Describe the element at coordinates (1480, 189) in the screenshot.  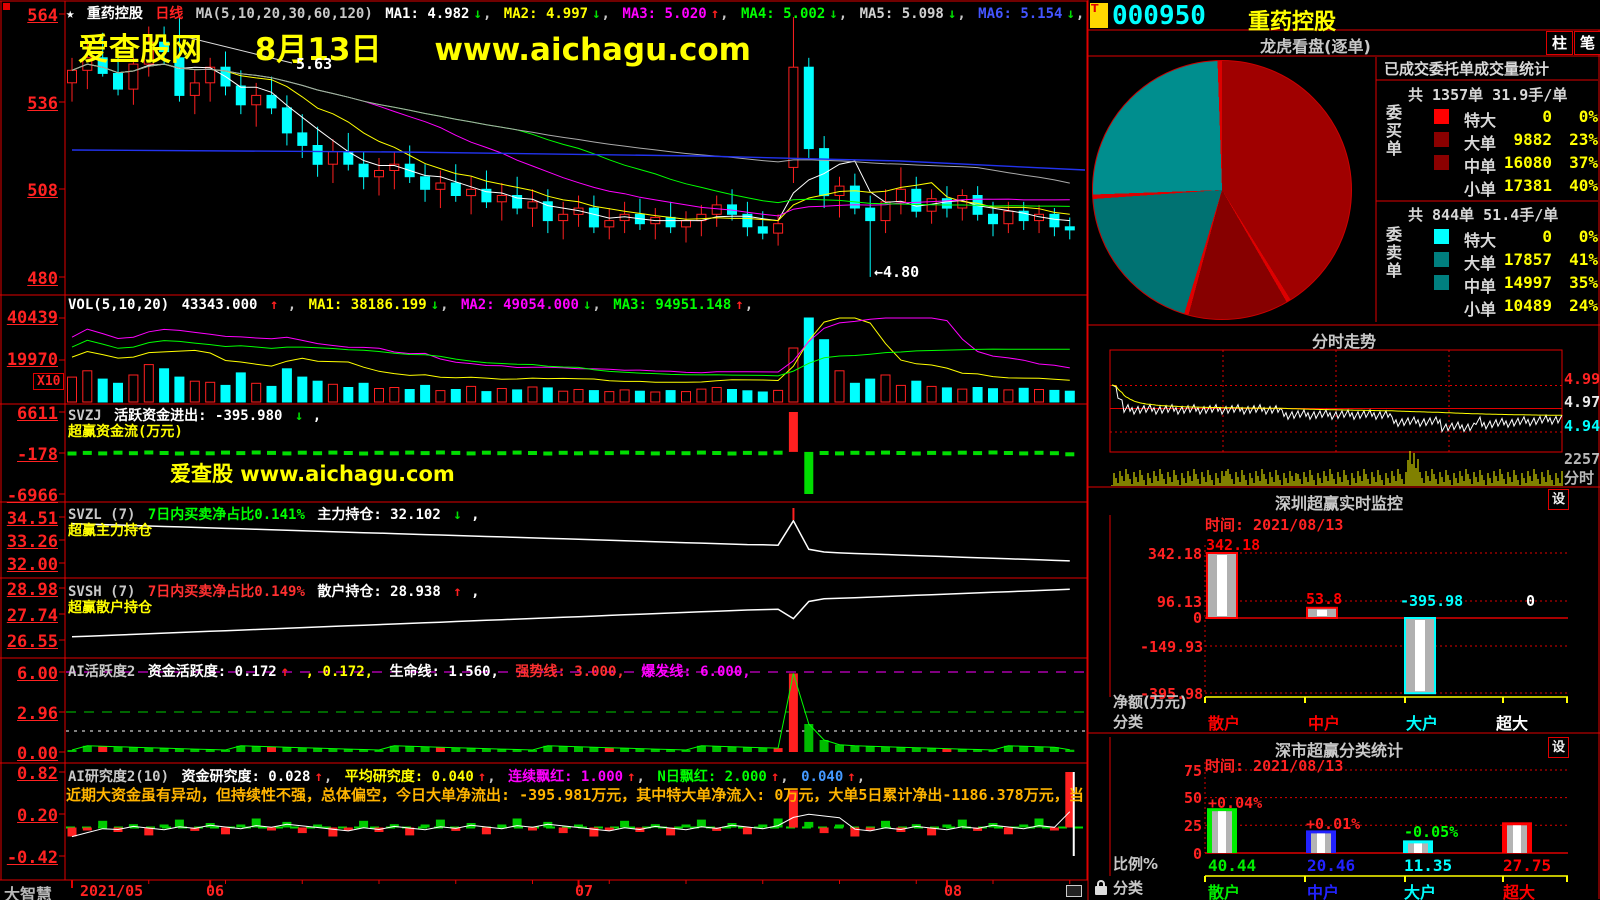
I see `row-label: 小单` at that location.